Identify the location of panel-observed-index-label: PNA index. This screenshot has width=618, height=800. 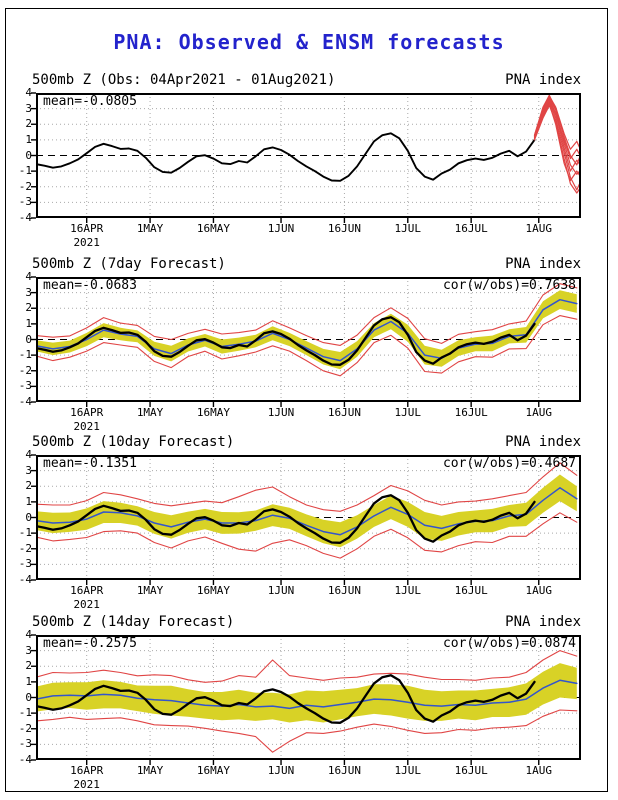
(543, 80).